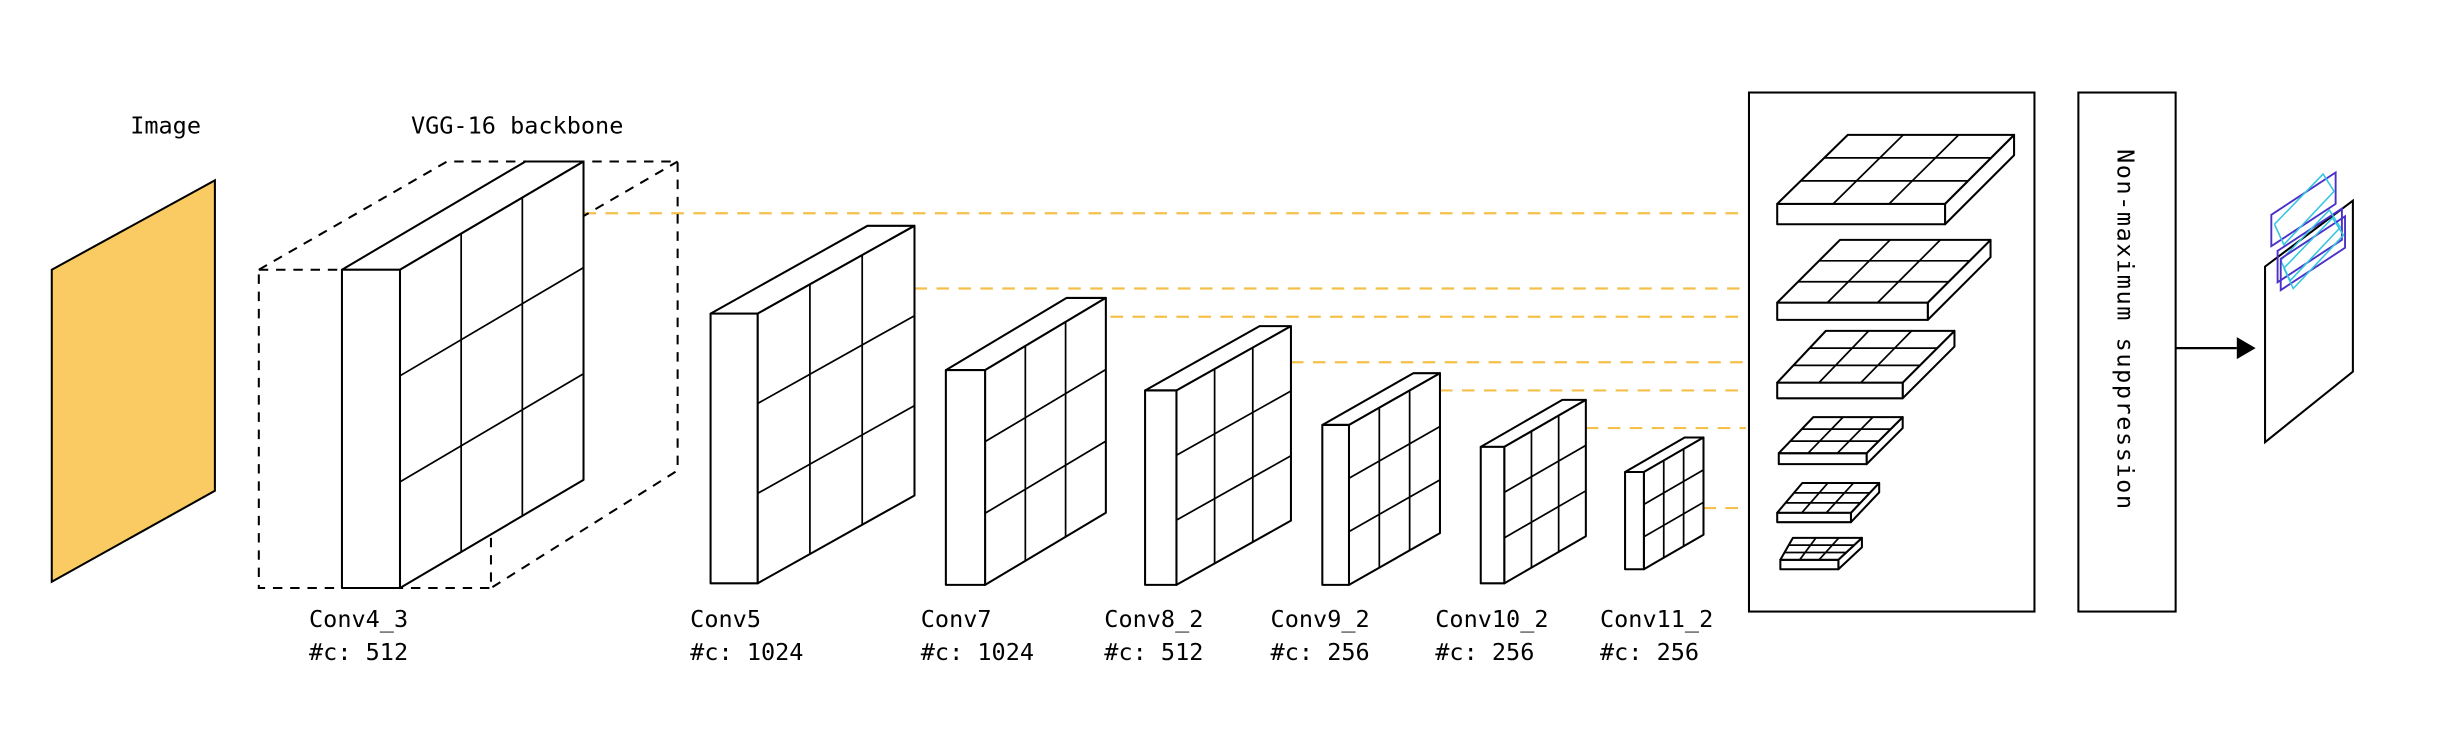  What do you see at coordinates (1320, 619) in the screenshot?
I see `layer-name: Conv9_2` at bounding box center [1320, 619].